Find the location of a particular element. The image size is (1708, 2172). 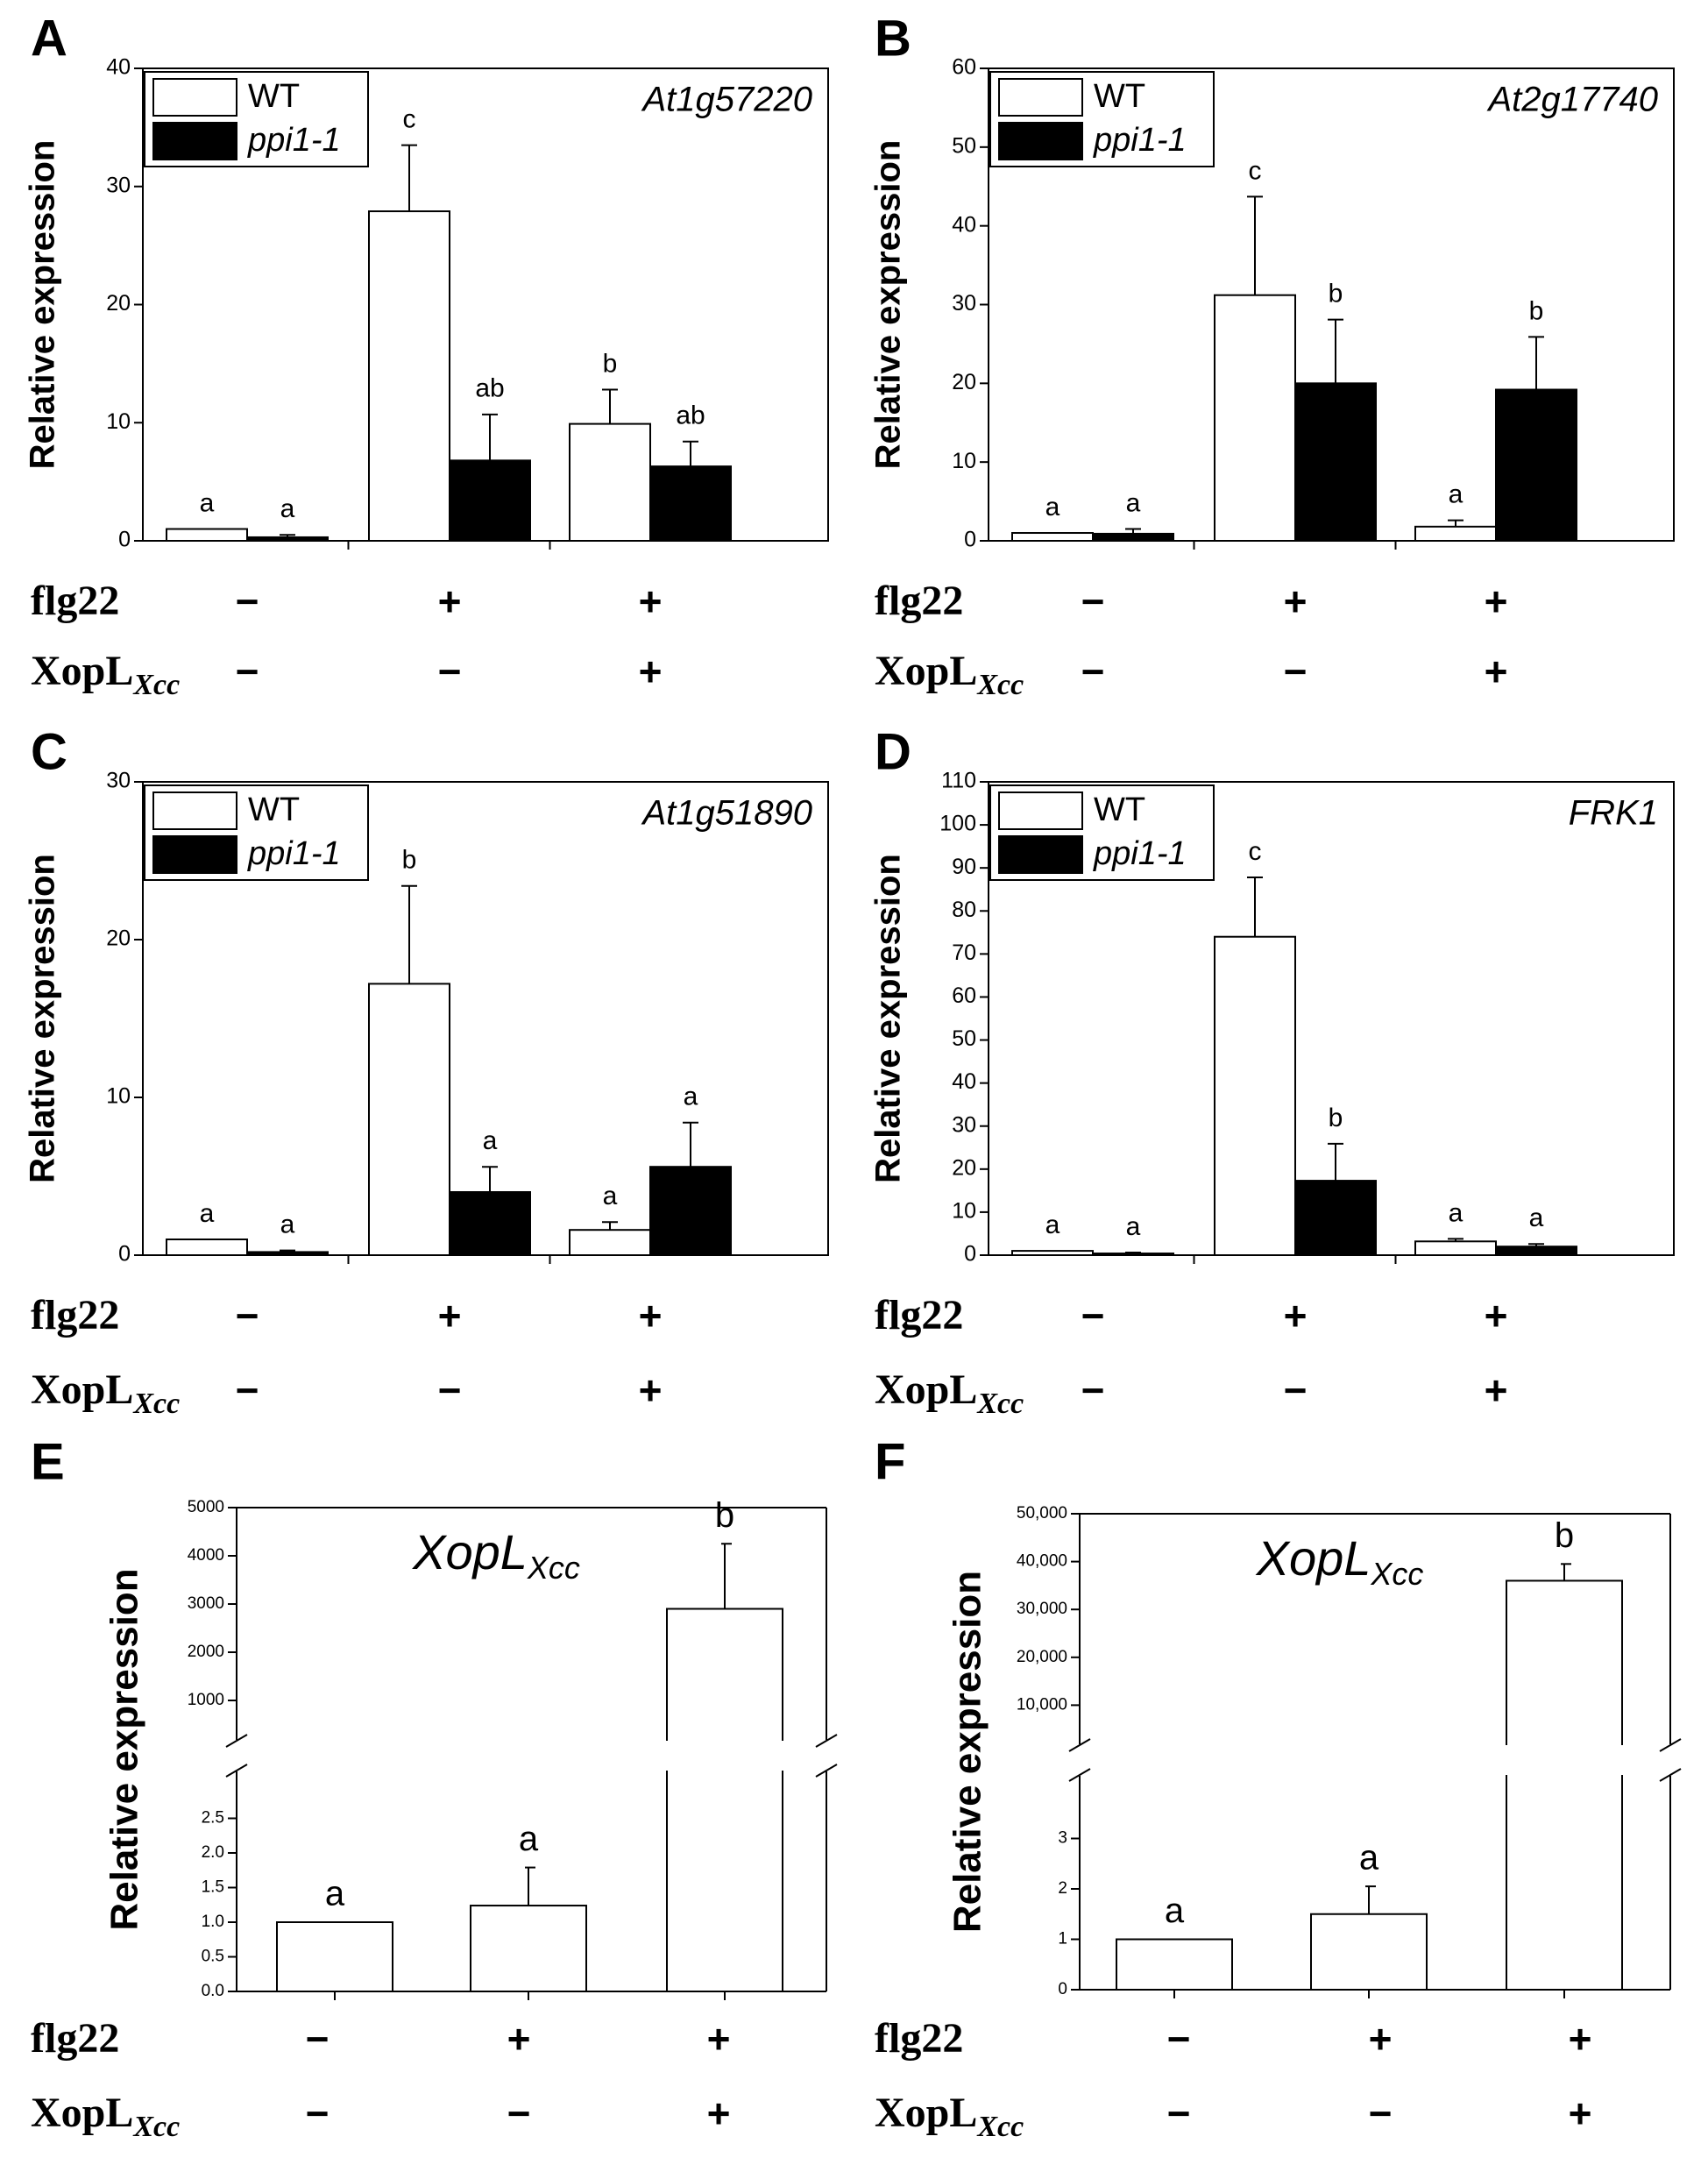

y-tick-label: 2 is located at coordinates (1062, 1888).